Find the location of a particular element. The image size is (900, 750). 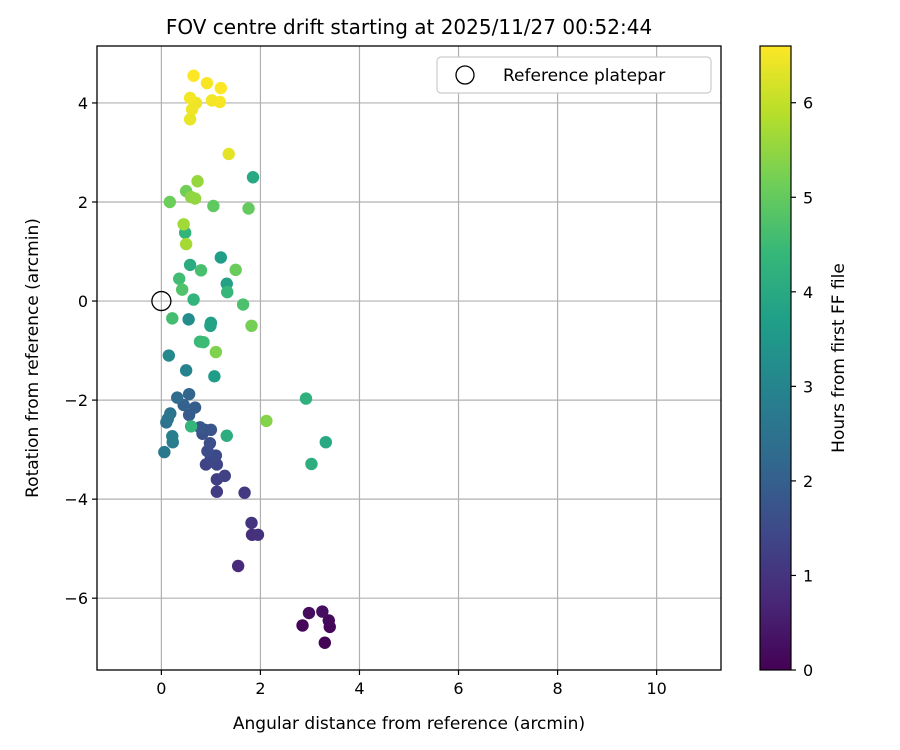

x-axis-label: Angular distance from reference (arcmin) is located at coordinates (409, 724).